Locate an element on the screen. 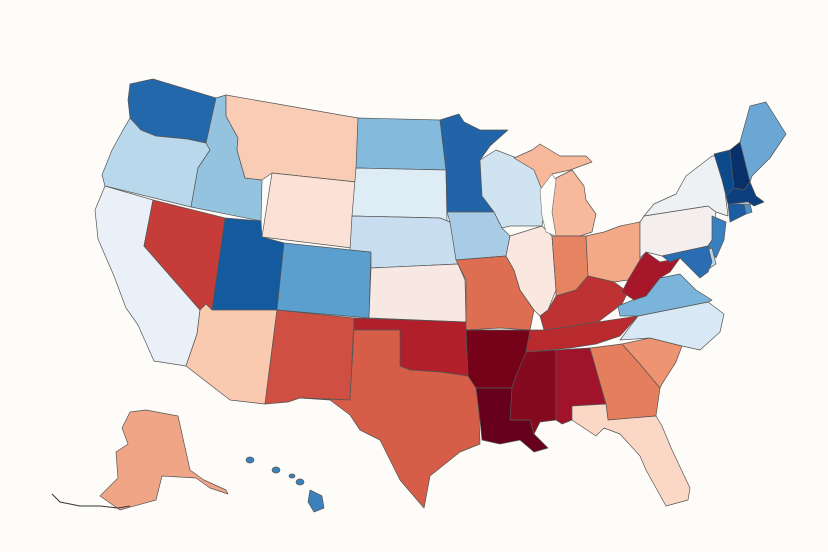 This screenshot has height=552, width=828. state-HI is located at coordinates (285, 484).